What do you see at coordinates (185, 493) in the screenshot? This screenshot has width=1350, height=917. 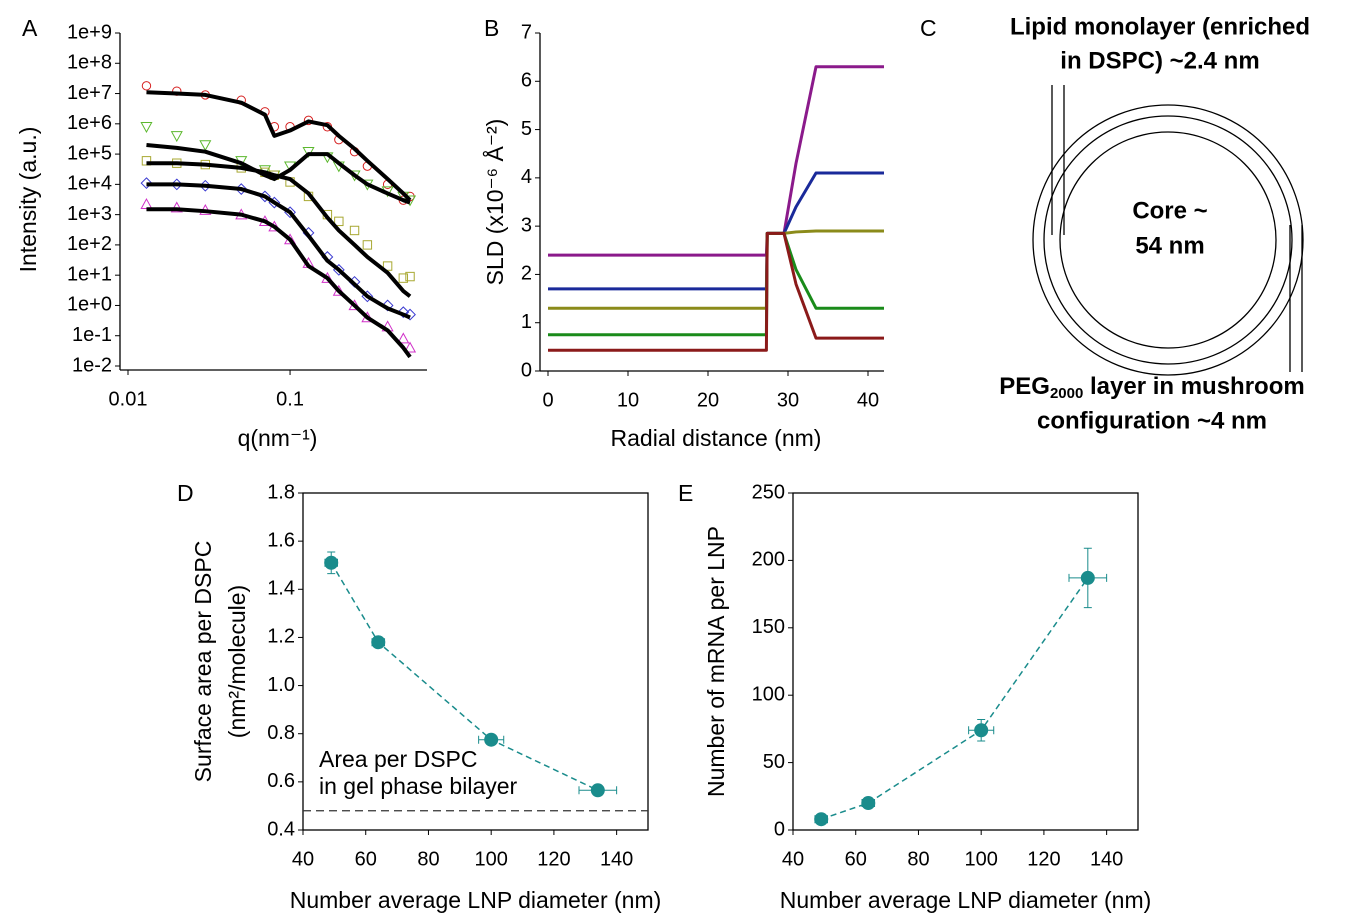 I see `panel-letter: D` at bounding box center [185, 493].